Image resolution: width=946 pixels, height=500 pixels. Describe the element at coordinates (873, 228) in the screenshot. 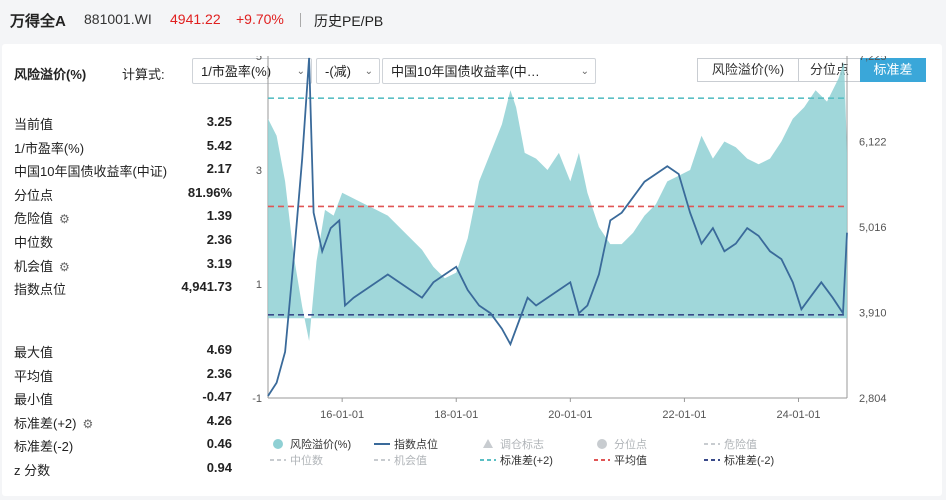

I see `y-right-tick: 5,016` at that location.